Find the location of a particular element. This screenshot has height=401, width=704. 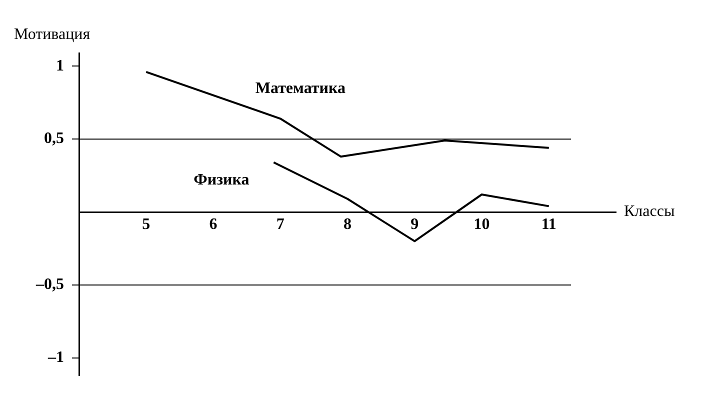

x-tick-label: 7 is located at coordinates (280, 224).